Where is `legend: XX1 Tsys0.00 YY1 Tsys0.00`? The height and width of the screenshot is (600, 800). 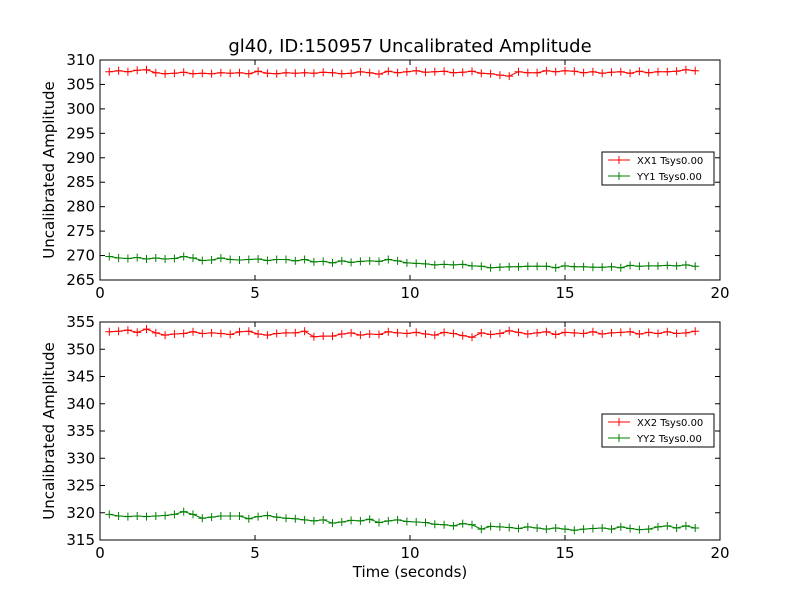
legend: XX1 Tsys0.00 YY1 Tsys0.00 is located at coordinates (658, 168).